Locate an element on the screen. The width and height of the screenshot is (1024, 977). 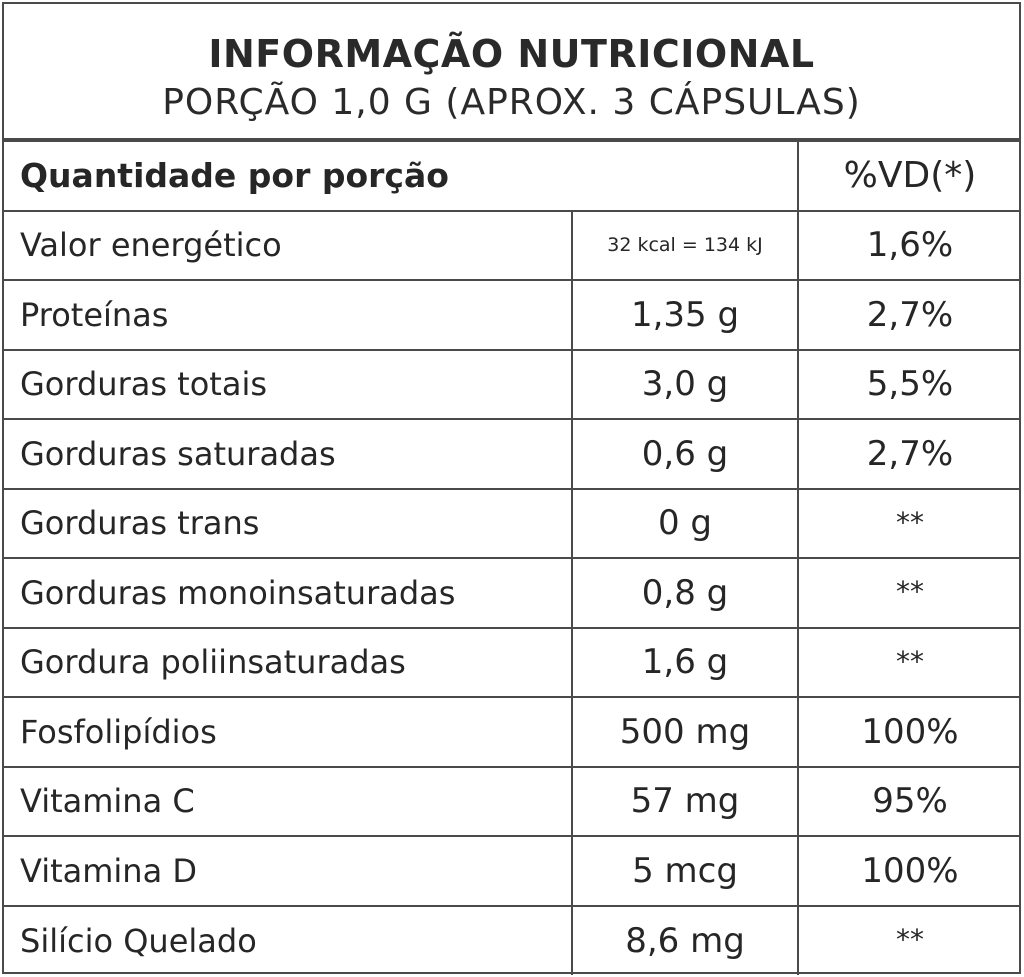
nutrient-amount: 32 kcal = 134 kJ is located at coordinates (685, 245).